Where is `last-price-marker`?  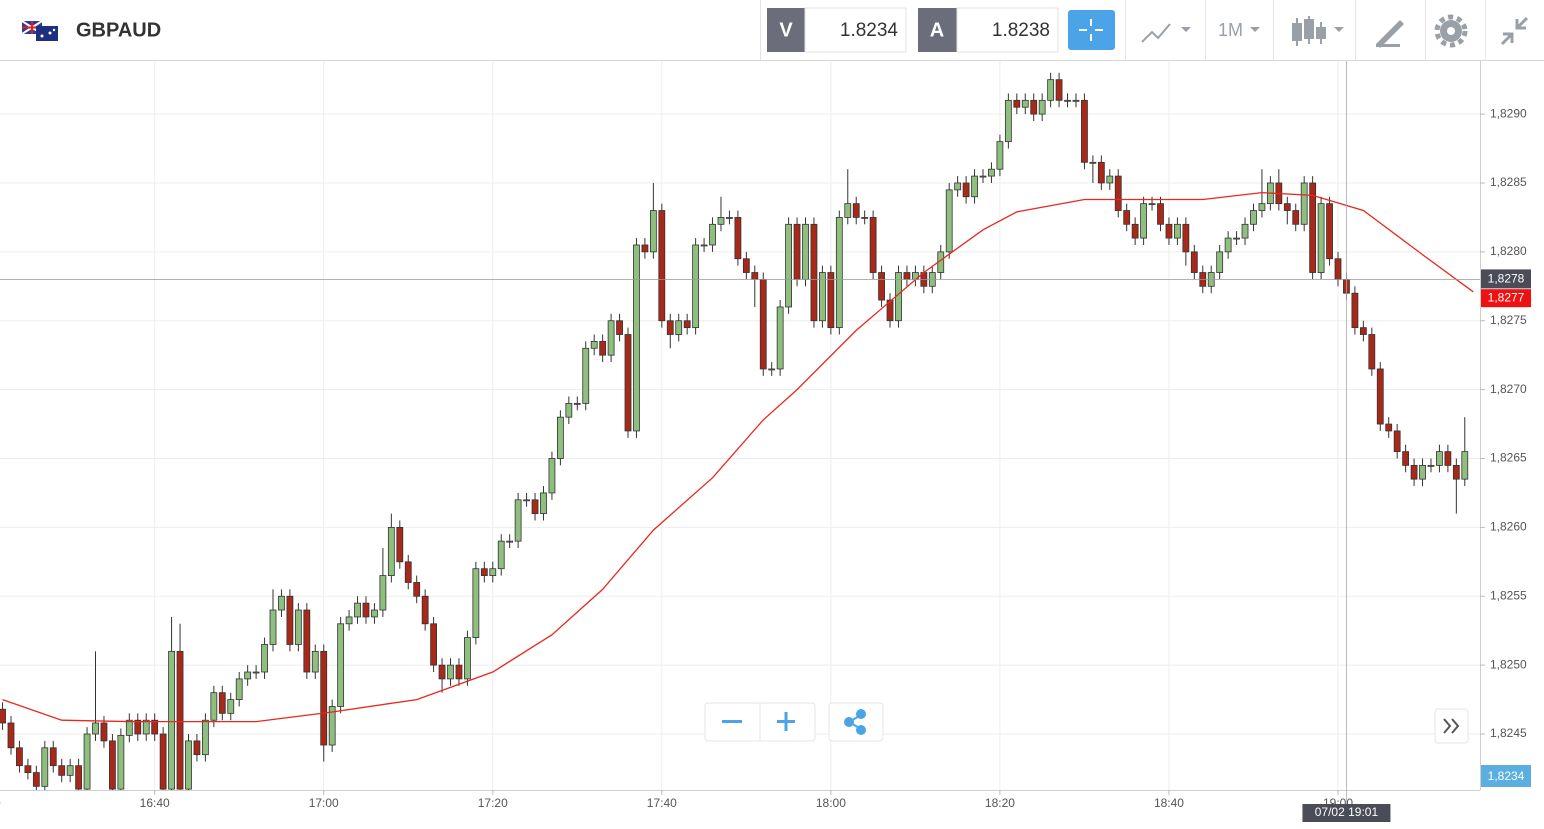 last-price-marker is located at coordinates (1506, 298).